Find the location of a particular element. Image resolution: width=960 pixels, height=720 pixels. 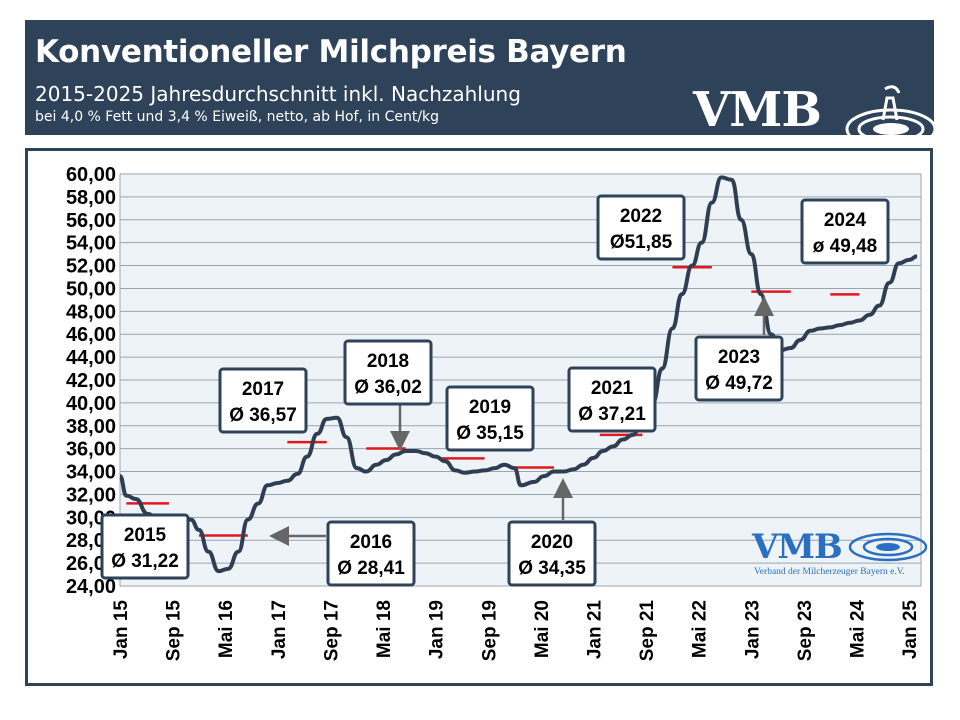

callout-year: 2020 is located at coordinates (552, 542).